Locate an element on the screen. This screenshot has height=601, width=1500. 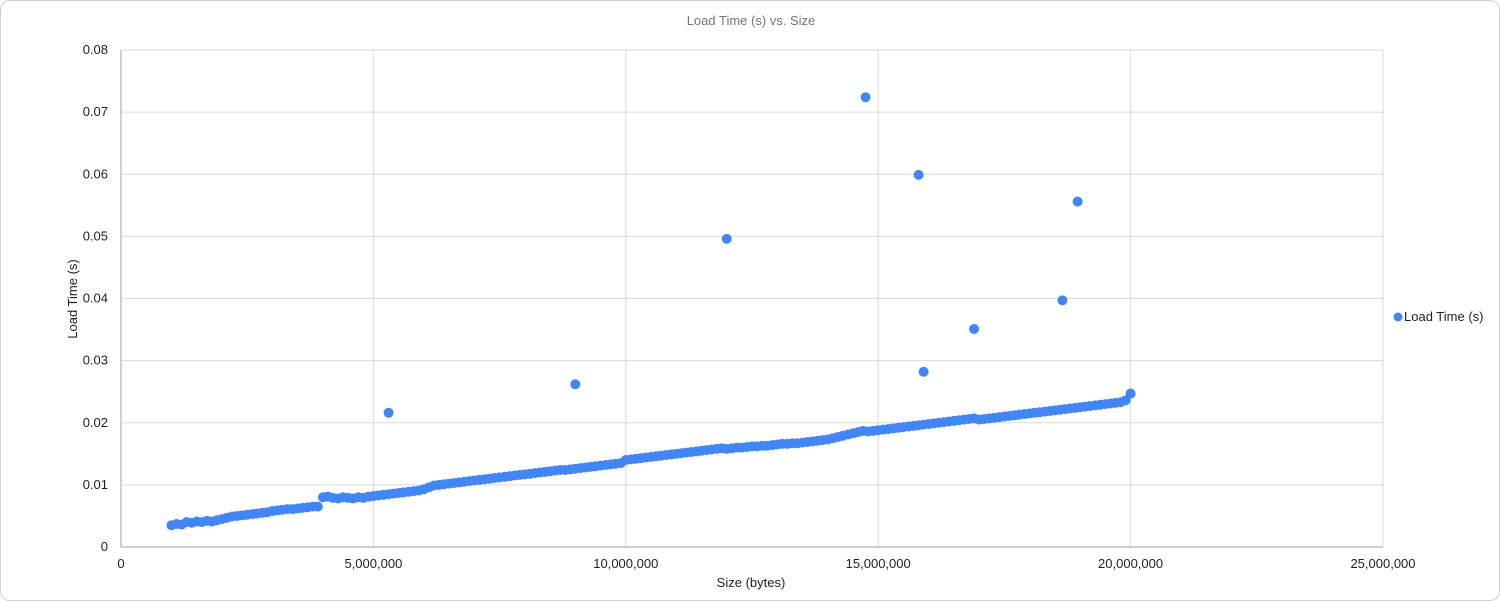
x-tick-label: 10,000,000 is located at coordinates (625, 563).